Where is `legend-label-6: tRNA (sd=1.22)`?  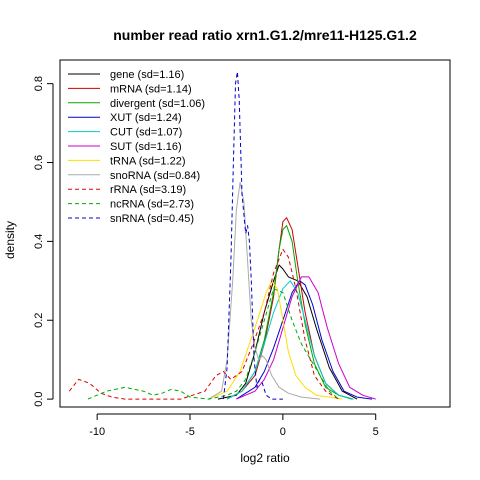
legend-label-6: tRNA (sd=1.22) is located at coordinates (148, 161).